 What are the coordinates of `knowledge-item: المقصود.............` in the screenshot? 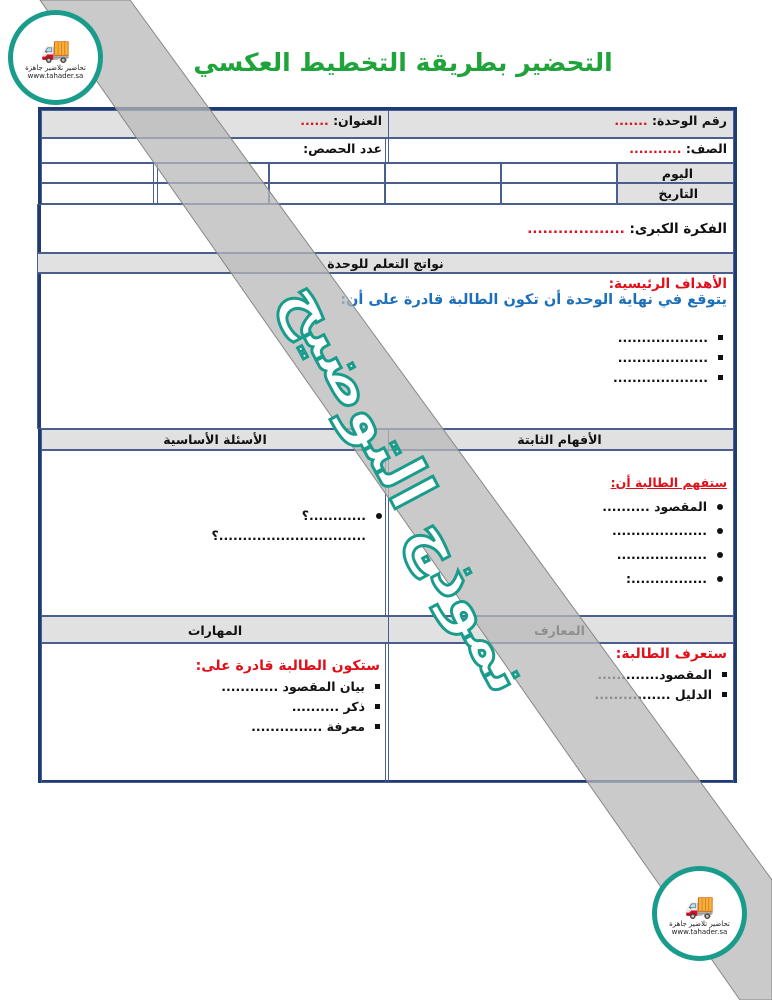 It's located at (559, 674).